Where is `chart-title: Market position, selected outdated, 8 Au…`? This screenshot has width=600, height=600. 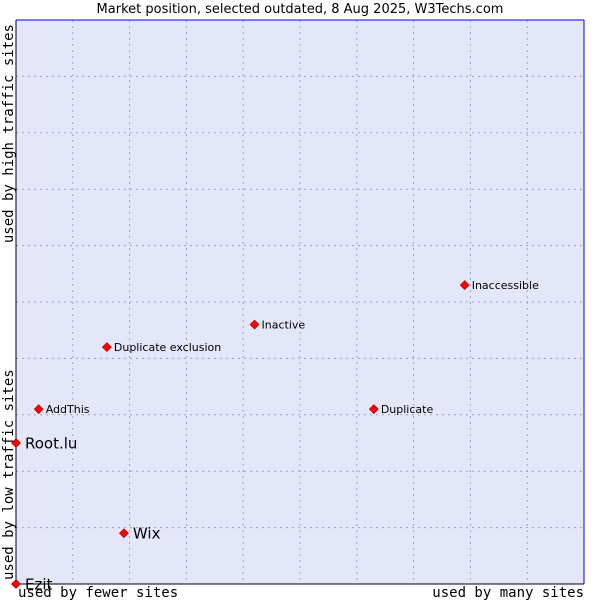
chart-title: Market position, selected outdated, 8 Au… is located at coordinates (300, 9).